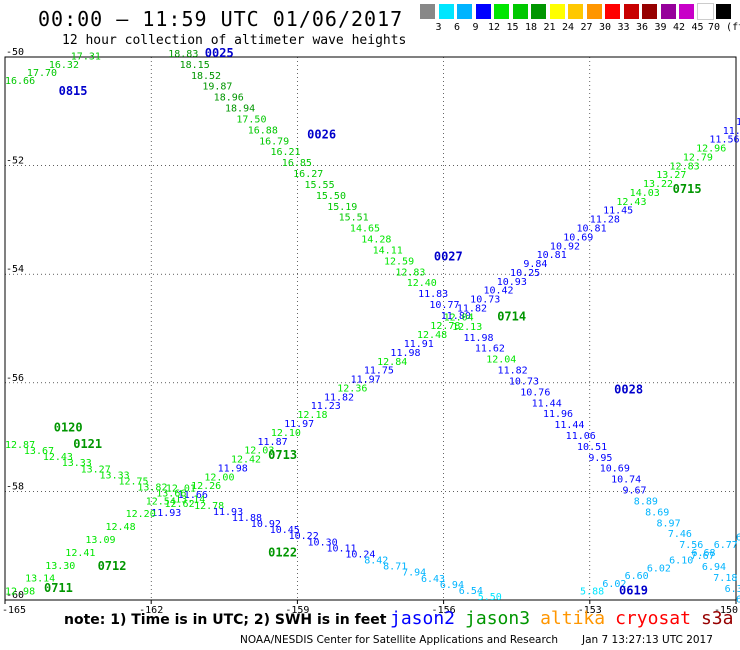 Image resolution: width=740 pixels, height=650 pixels. Describe the element at coordinates (15, 161) in the screenshot. I see `y-tick-label: -52` at that location.